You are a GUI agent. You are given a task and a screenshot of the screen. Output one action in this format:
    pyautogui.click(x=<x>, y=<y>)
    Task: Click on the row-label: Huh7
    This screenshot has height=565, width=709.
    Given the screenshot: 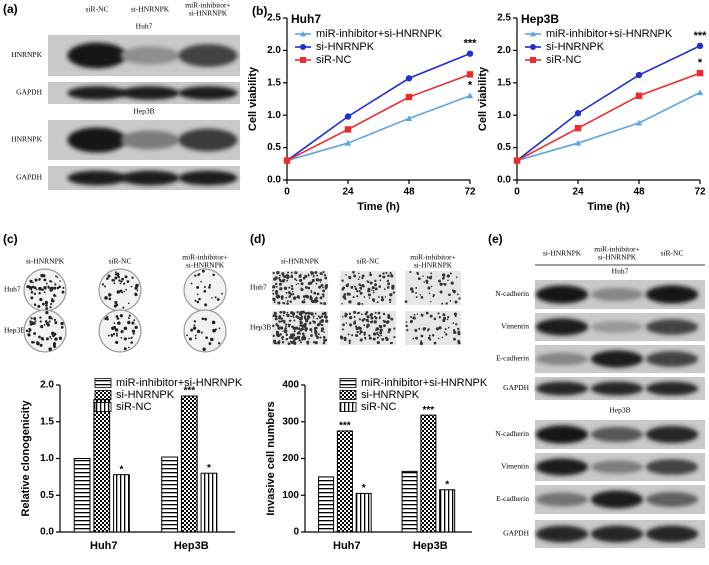 What is the action you would take?
    pyautogui.click(x=258, y=287)
    